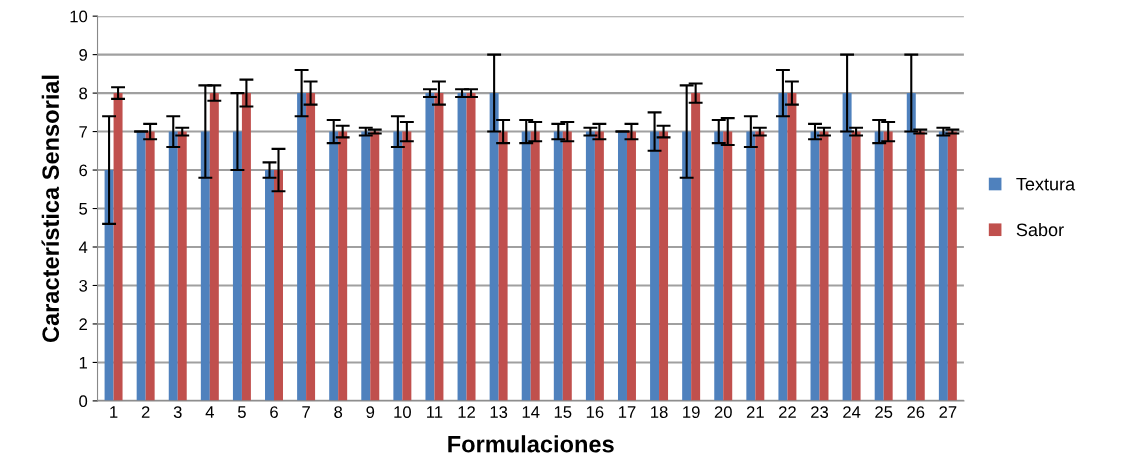  I want to click on x-tick-label: 19, so click(691, 412).